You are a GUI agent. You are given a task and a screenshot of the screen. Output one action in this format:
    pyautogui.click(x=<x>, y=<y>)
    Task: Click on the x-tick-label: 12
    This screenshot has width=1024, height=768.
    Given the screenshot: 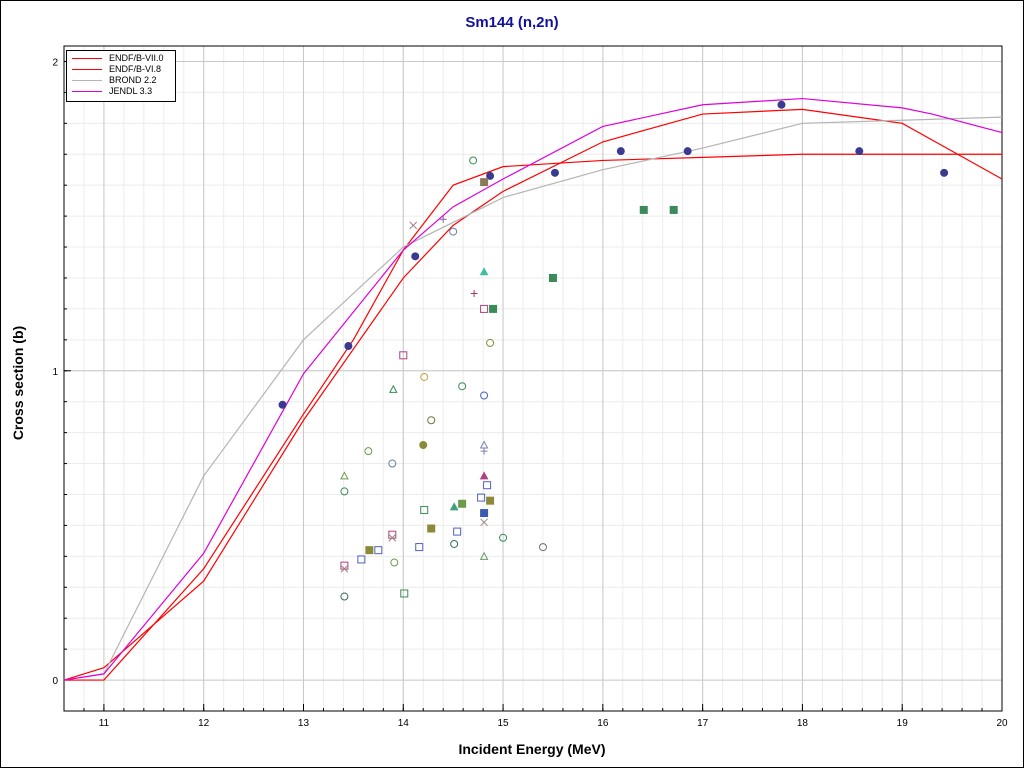 What is the action you would take?
    pyautogui.click(x=204, y=723)
    